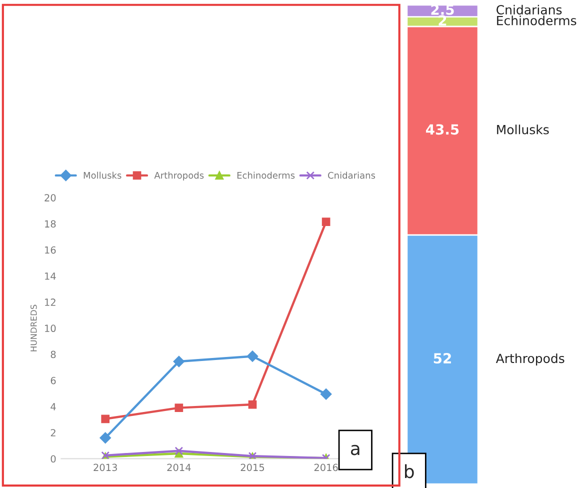  I want to click on y-tick-label: 14, so click(50, 276).